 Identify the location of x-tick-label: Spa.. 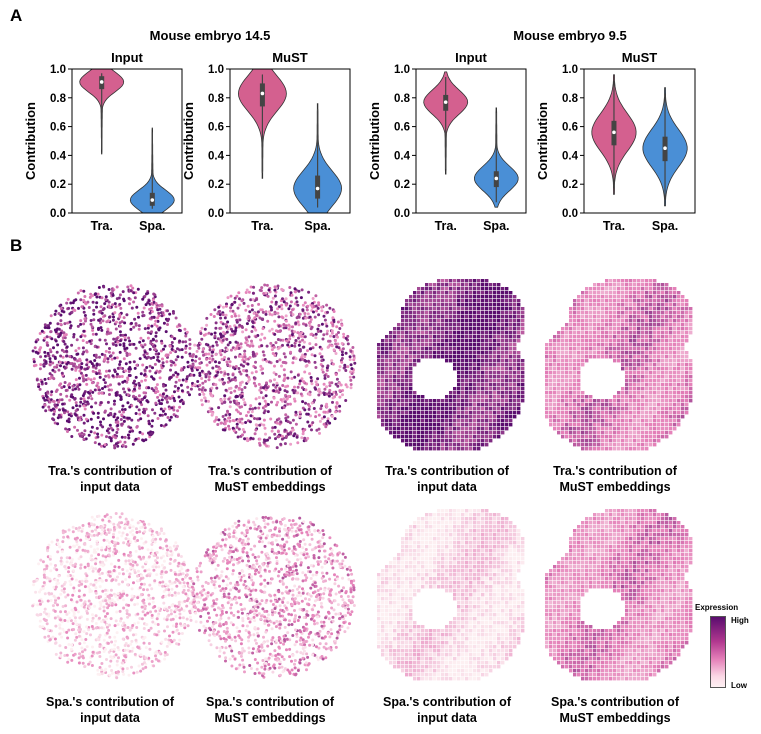
(317, 226).